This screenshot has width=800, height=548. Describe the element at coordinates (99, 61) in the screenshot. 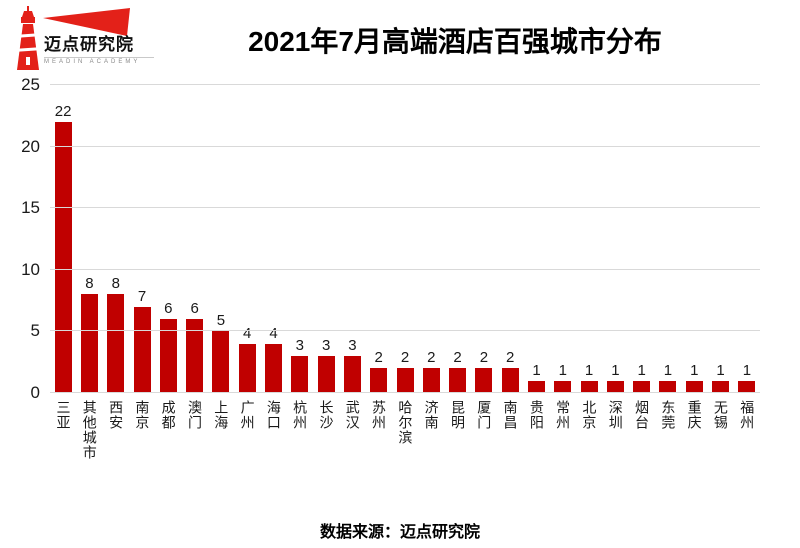

I see `logo-name-en: MEADIN ACADEMY` at that location.